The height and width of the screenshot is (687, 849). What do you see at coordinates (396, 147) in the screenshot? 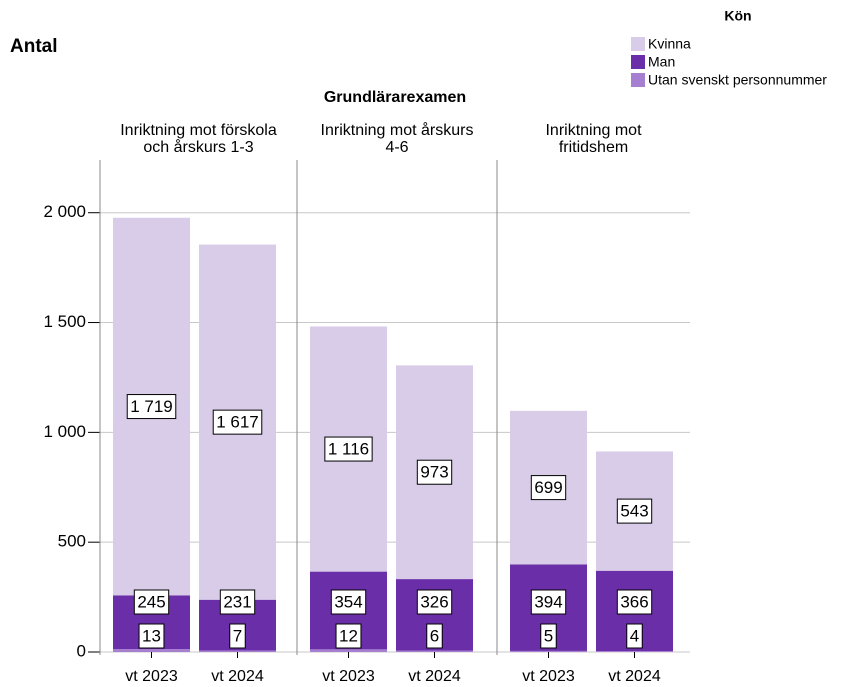
I see `facet-title: 4-6` at bounding box center [396, 147].